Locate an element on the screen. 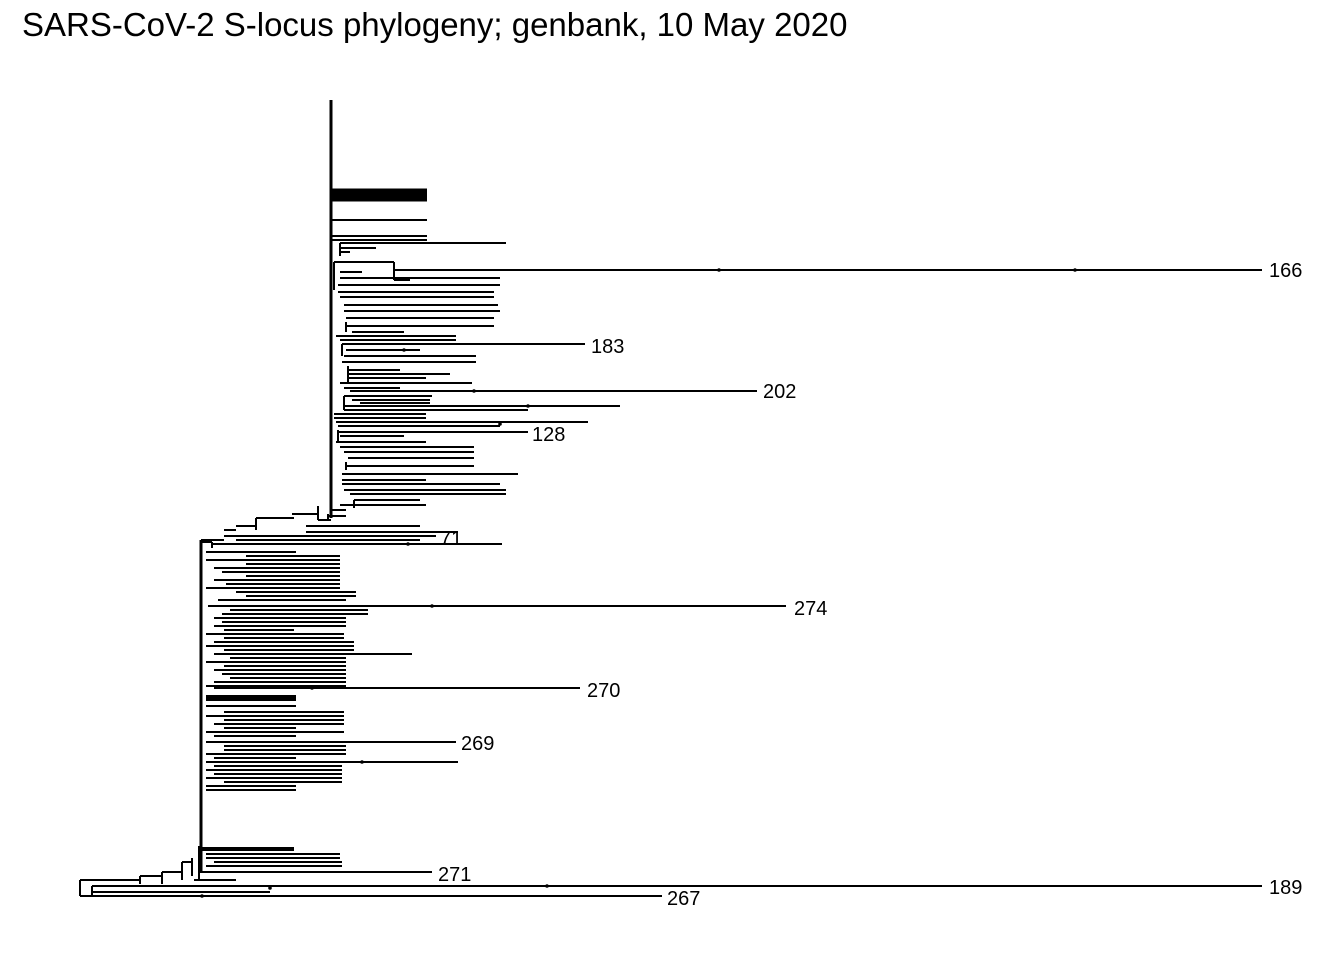 The image size is (1344, 960). tip-label-269: 269 is located at coordinates (477, 744).